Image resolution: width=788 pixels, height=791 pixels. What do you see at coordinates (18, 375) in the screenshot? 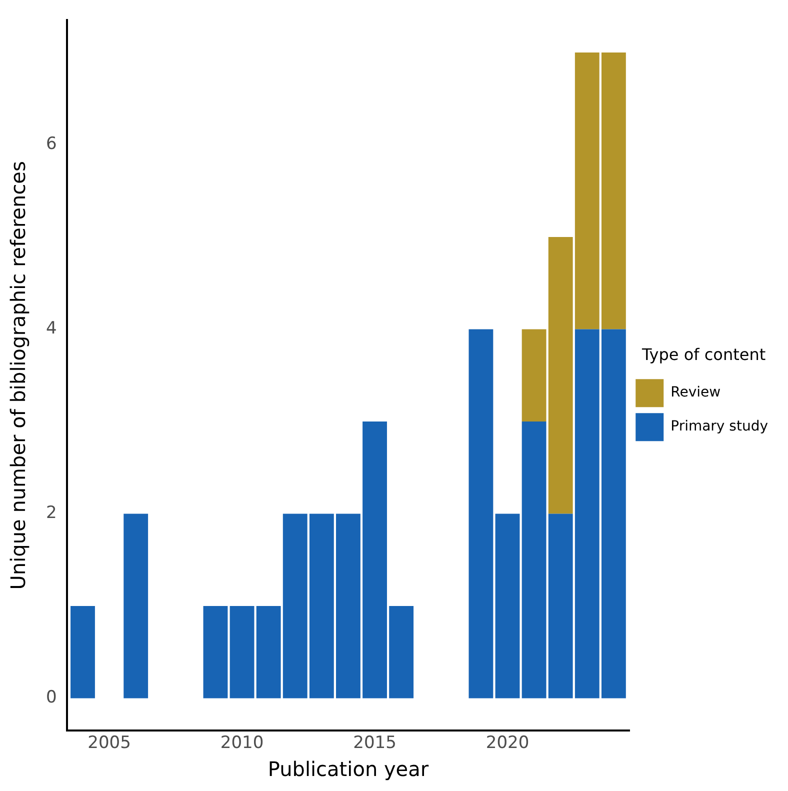
I see `y-axis-title: Unique number of bibliographic references` at bounding box center [18, 375].